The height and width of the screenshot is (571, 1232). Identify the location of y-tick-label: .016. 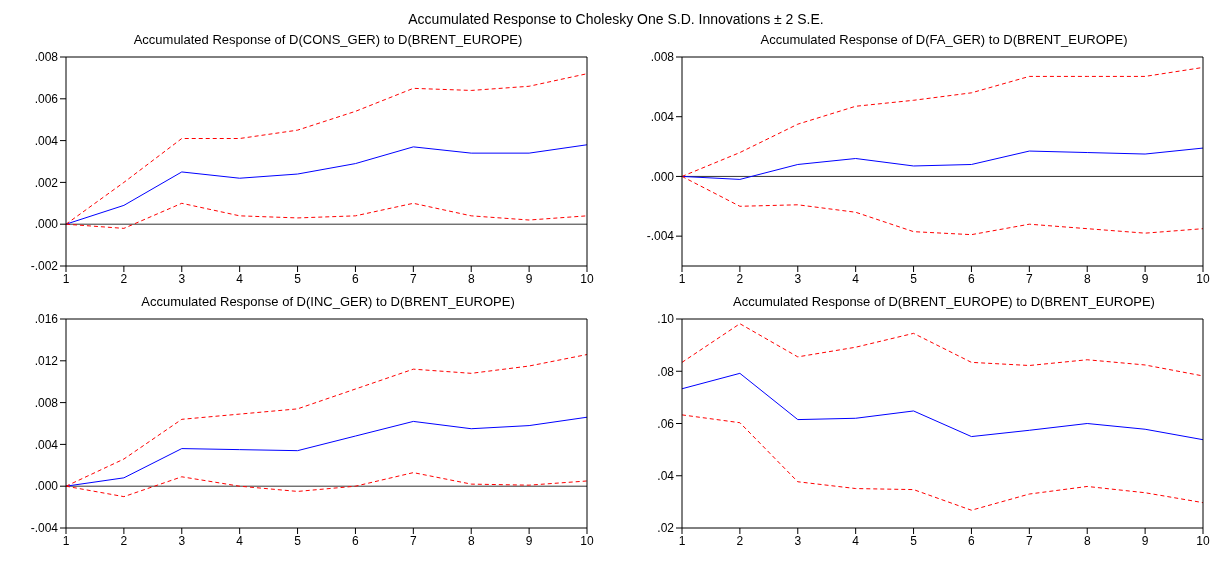
(46, 319).